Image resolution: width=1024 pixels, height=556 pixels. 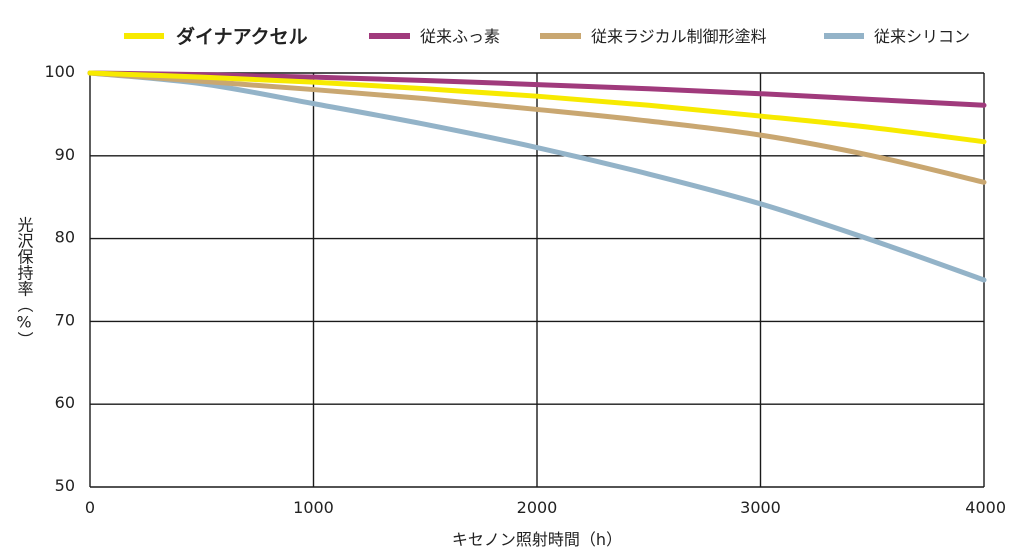 I want to click on x-tick-label: 4000, so click(x=985, y=507).